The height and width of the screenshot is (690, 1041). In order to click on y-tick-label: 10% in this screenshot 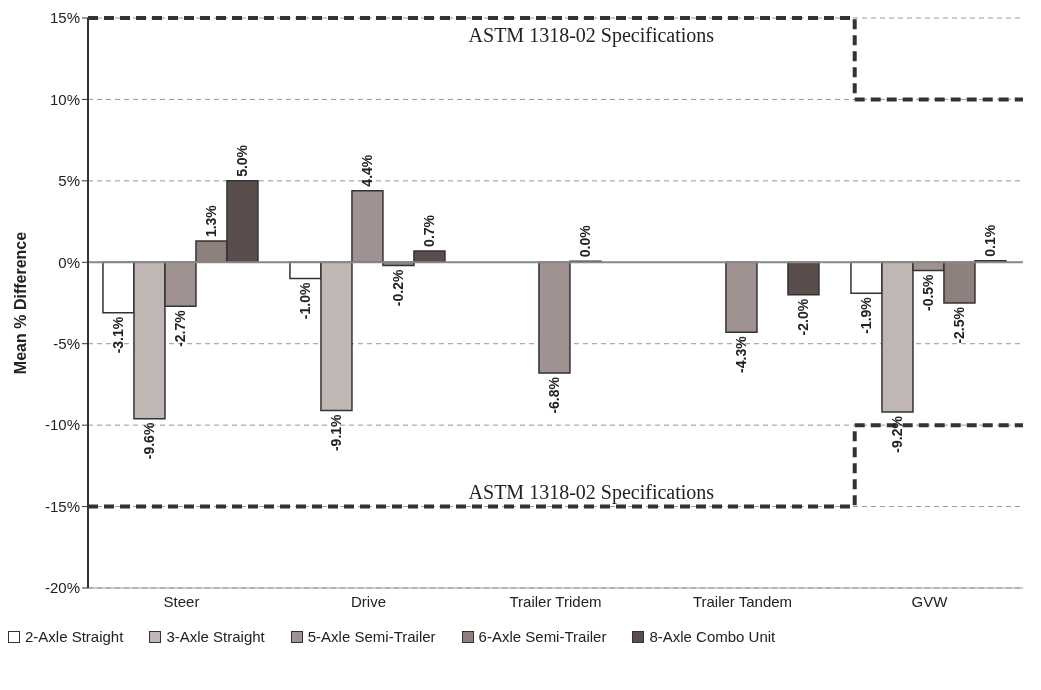, I will do `click(64, 99)`.